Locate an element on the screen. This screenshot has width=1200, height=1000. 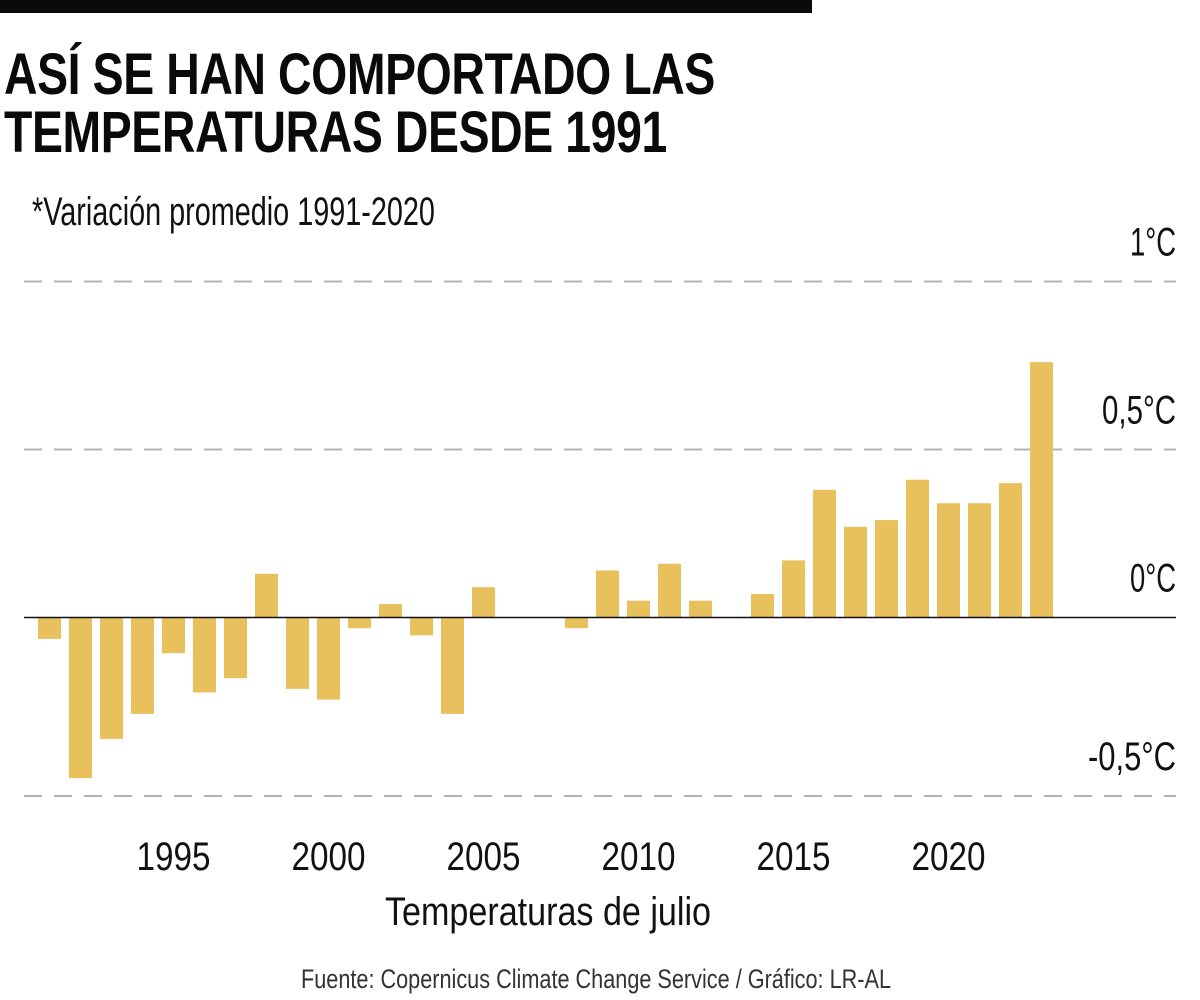
bar-2010 is located at coordinates (638, 609).